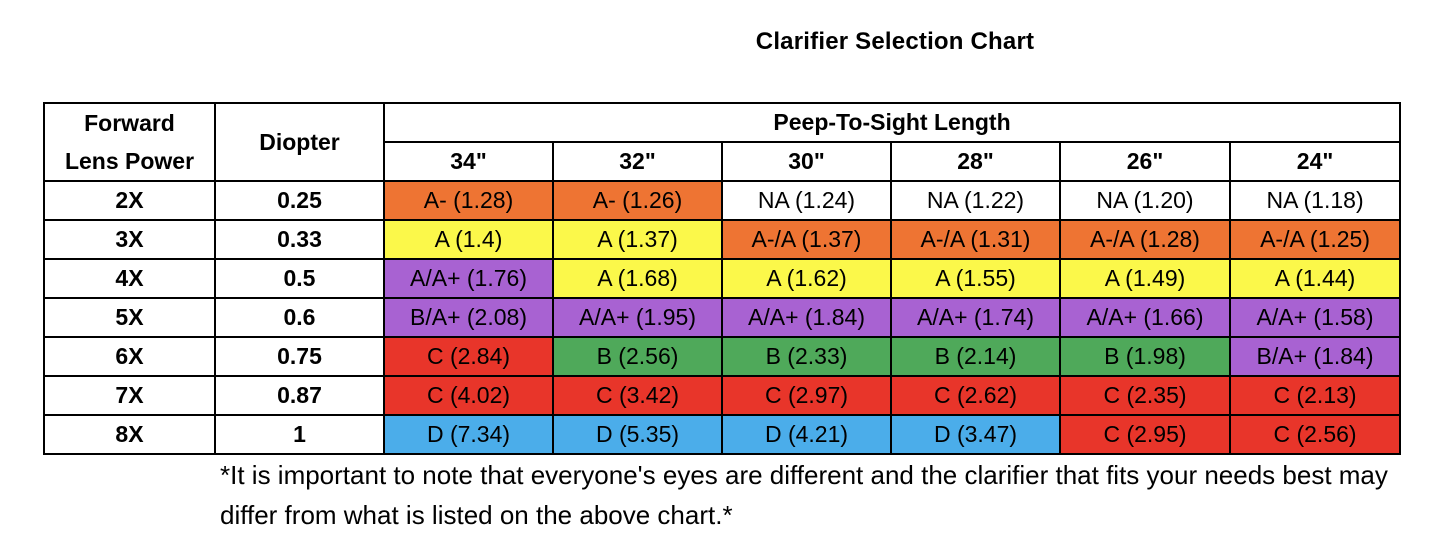 This screenshot has width=1445, height=557. What do you see at coordinates (1315, 317) in the screenshot?
I see `clarifier-cell: A/A+ (1.58)` at bounding box center [1315, 317].